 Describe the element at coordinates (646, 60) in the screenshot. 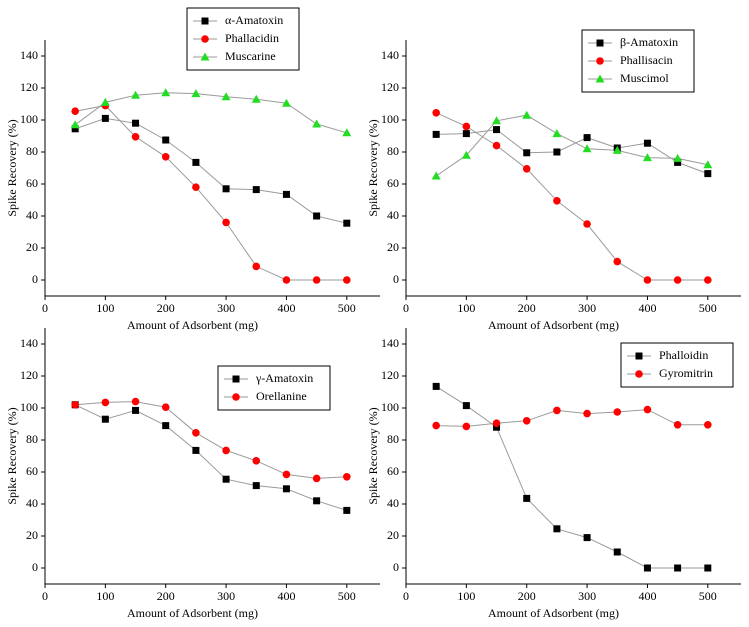

I see `legend-label: Phallisacin` at that location.